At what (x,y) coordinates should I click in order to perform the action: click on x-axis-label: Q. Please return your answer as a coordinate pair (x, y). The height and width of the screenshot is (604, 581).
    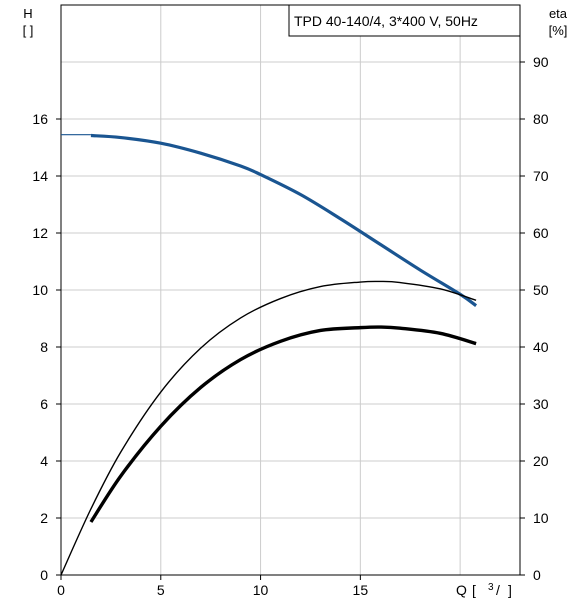
    Looking at the image, I should click on (461, 590).